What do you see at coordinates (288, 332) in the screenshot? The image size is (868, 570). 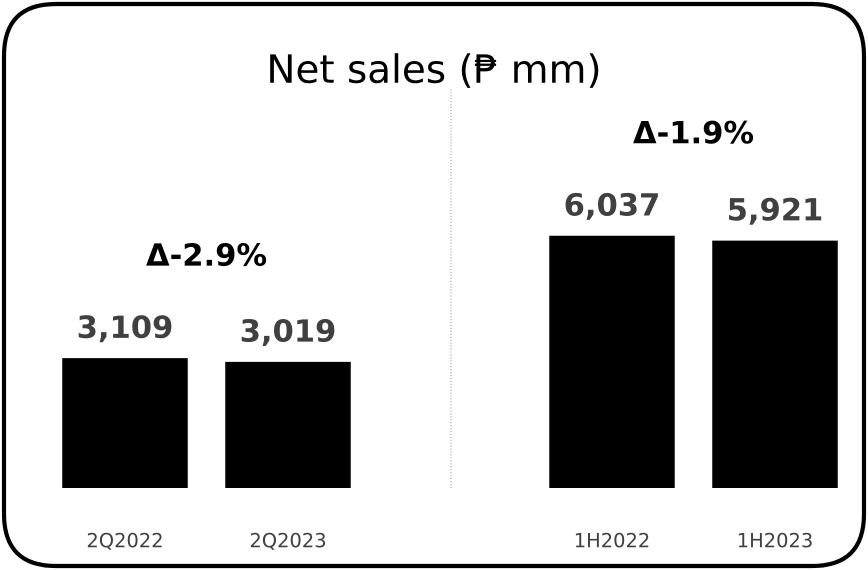 I see `data-label: 3,019` at bounding box center [288, 332].